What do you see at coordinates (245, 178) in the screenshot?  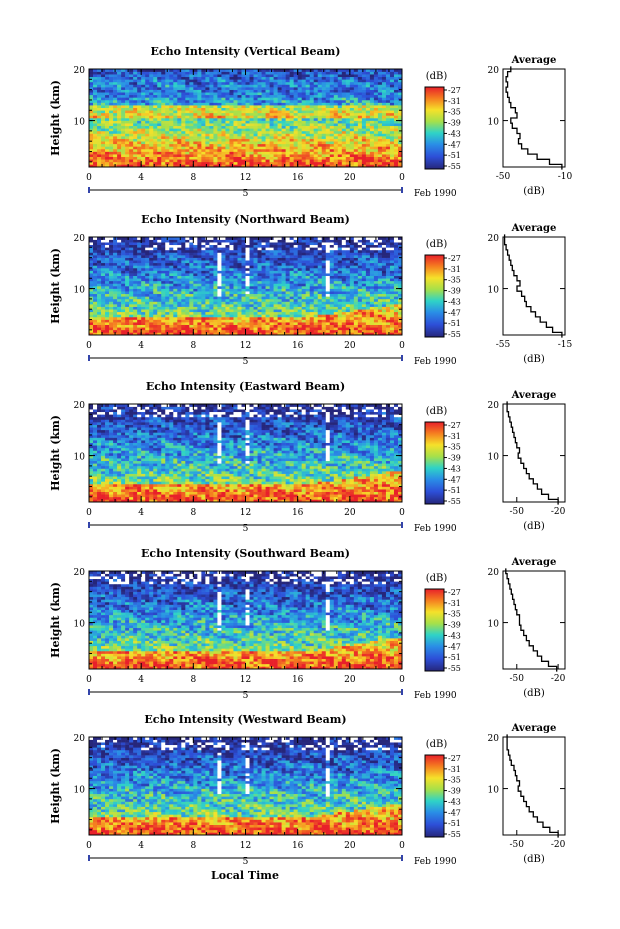 I see `x-tick-label: 12` at bounding box center [245, 178].